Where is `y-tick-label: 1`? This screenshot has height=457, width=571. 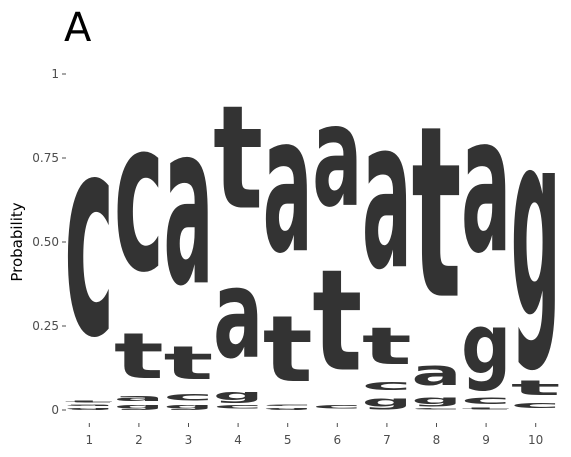 y-tick-label: 1 is located at coordinates (55, 74).